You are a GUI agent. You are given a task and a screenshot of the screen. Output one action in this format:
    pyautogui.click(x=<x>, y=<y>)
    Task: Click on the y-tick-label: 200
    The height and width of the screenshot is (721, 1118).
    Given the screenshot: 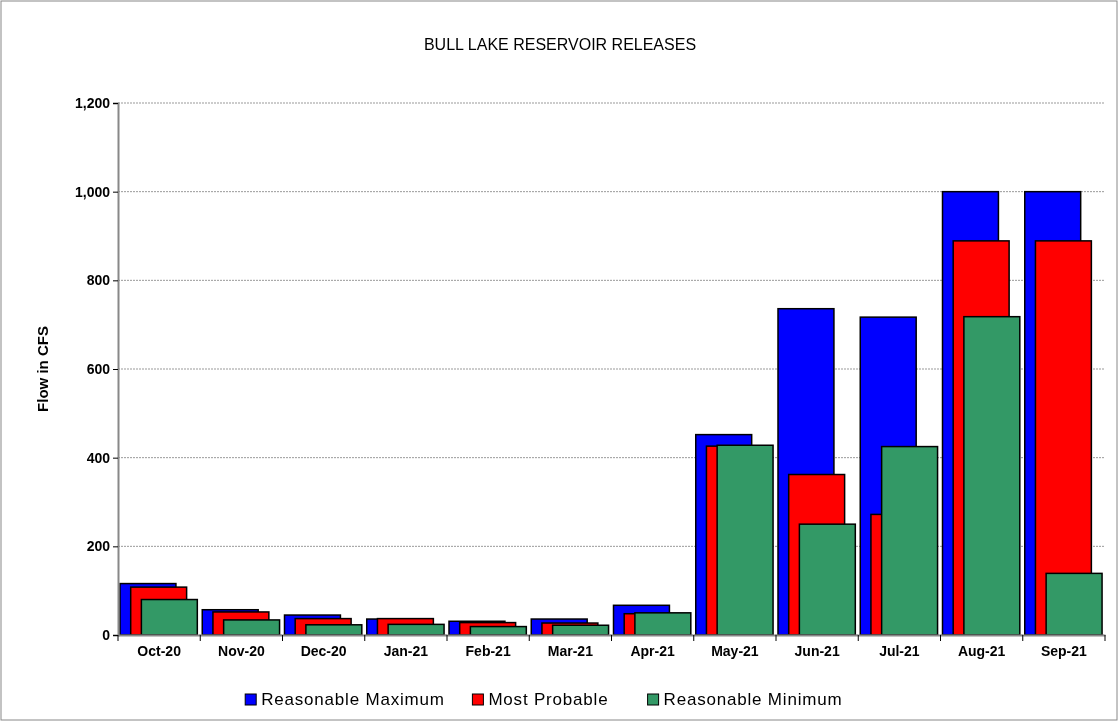 What is the action you would take?
    pyautogui.click(x=98, y=546)
    